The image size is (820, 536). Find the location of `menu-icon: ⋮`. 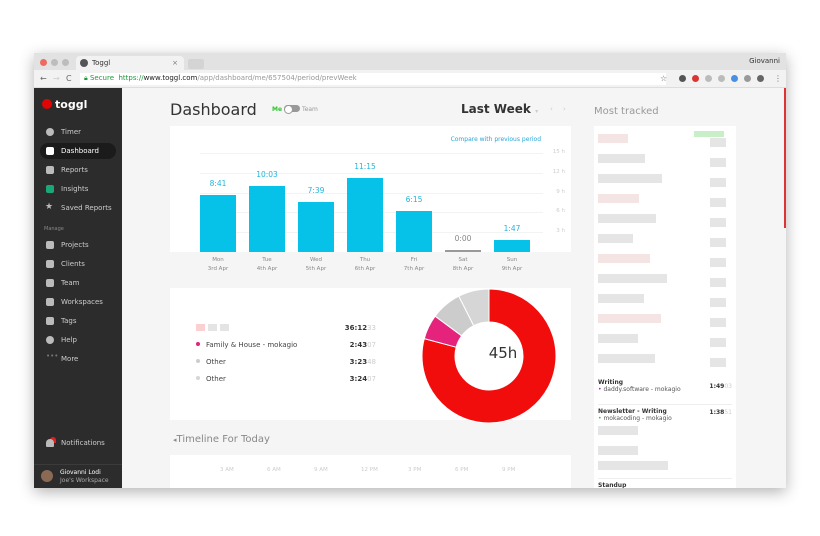

menu-icon: ⋮ is located at coordinates (778, 78).